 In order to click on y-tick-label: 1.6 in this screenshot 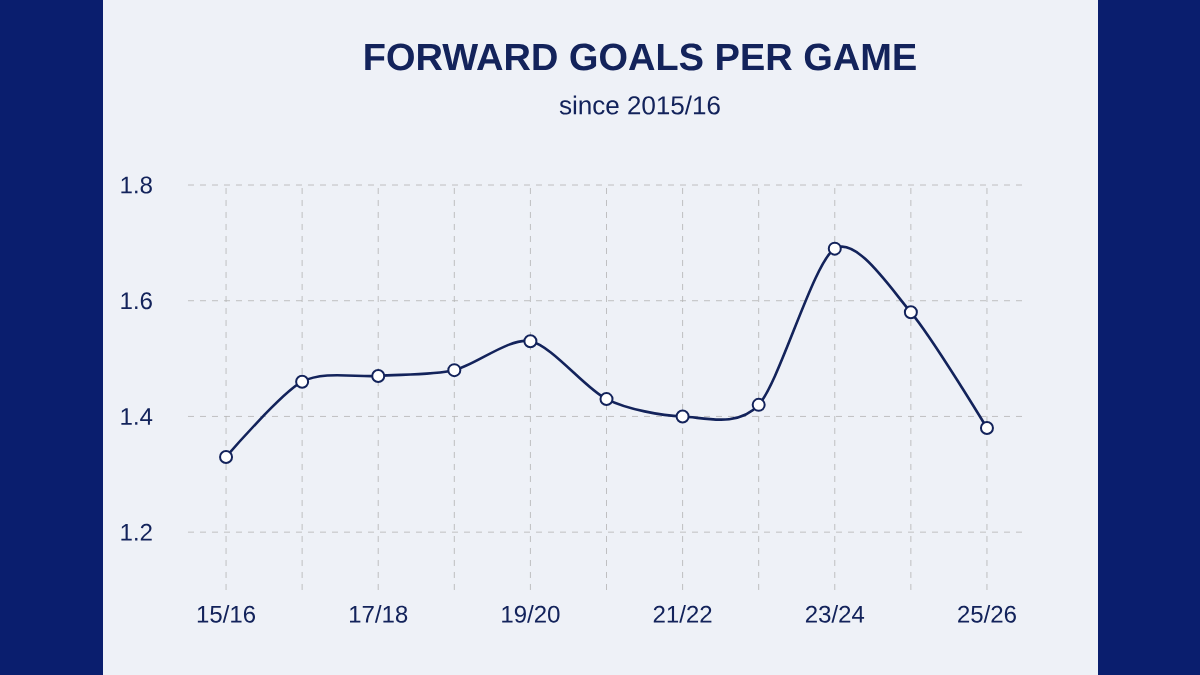, I will do `click(136, 301)`.